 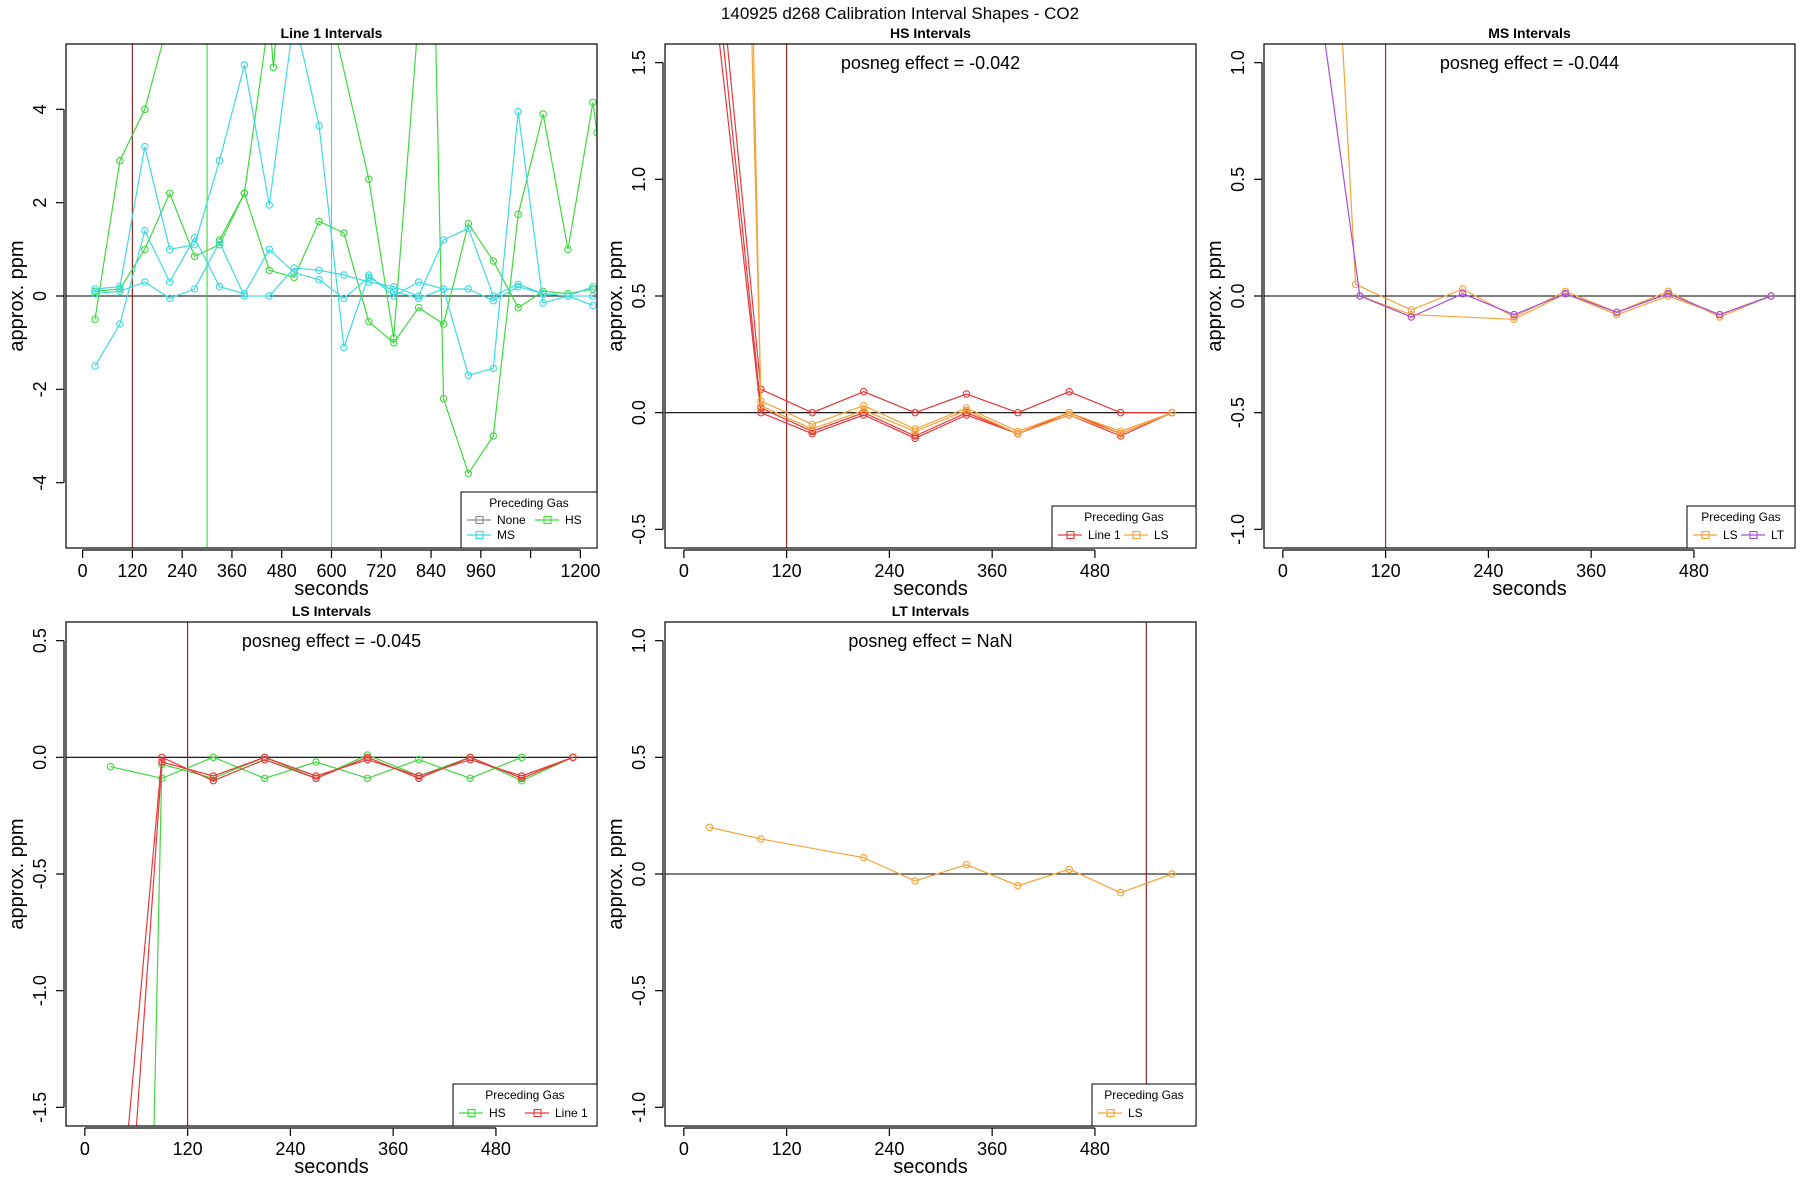 I want to click on posneg-annotation: posneg effect = -0.044, so click(x=1529, y=63).